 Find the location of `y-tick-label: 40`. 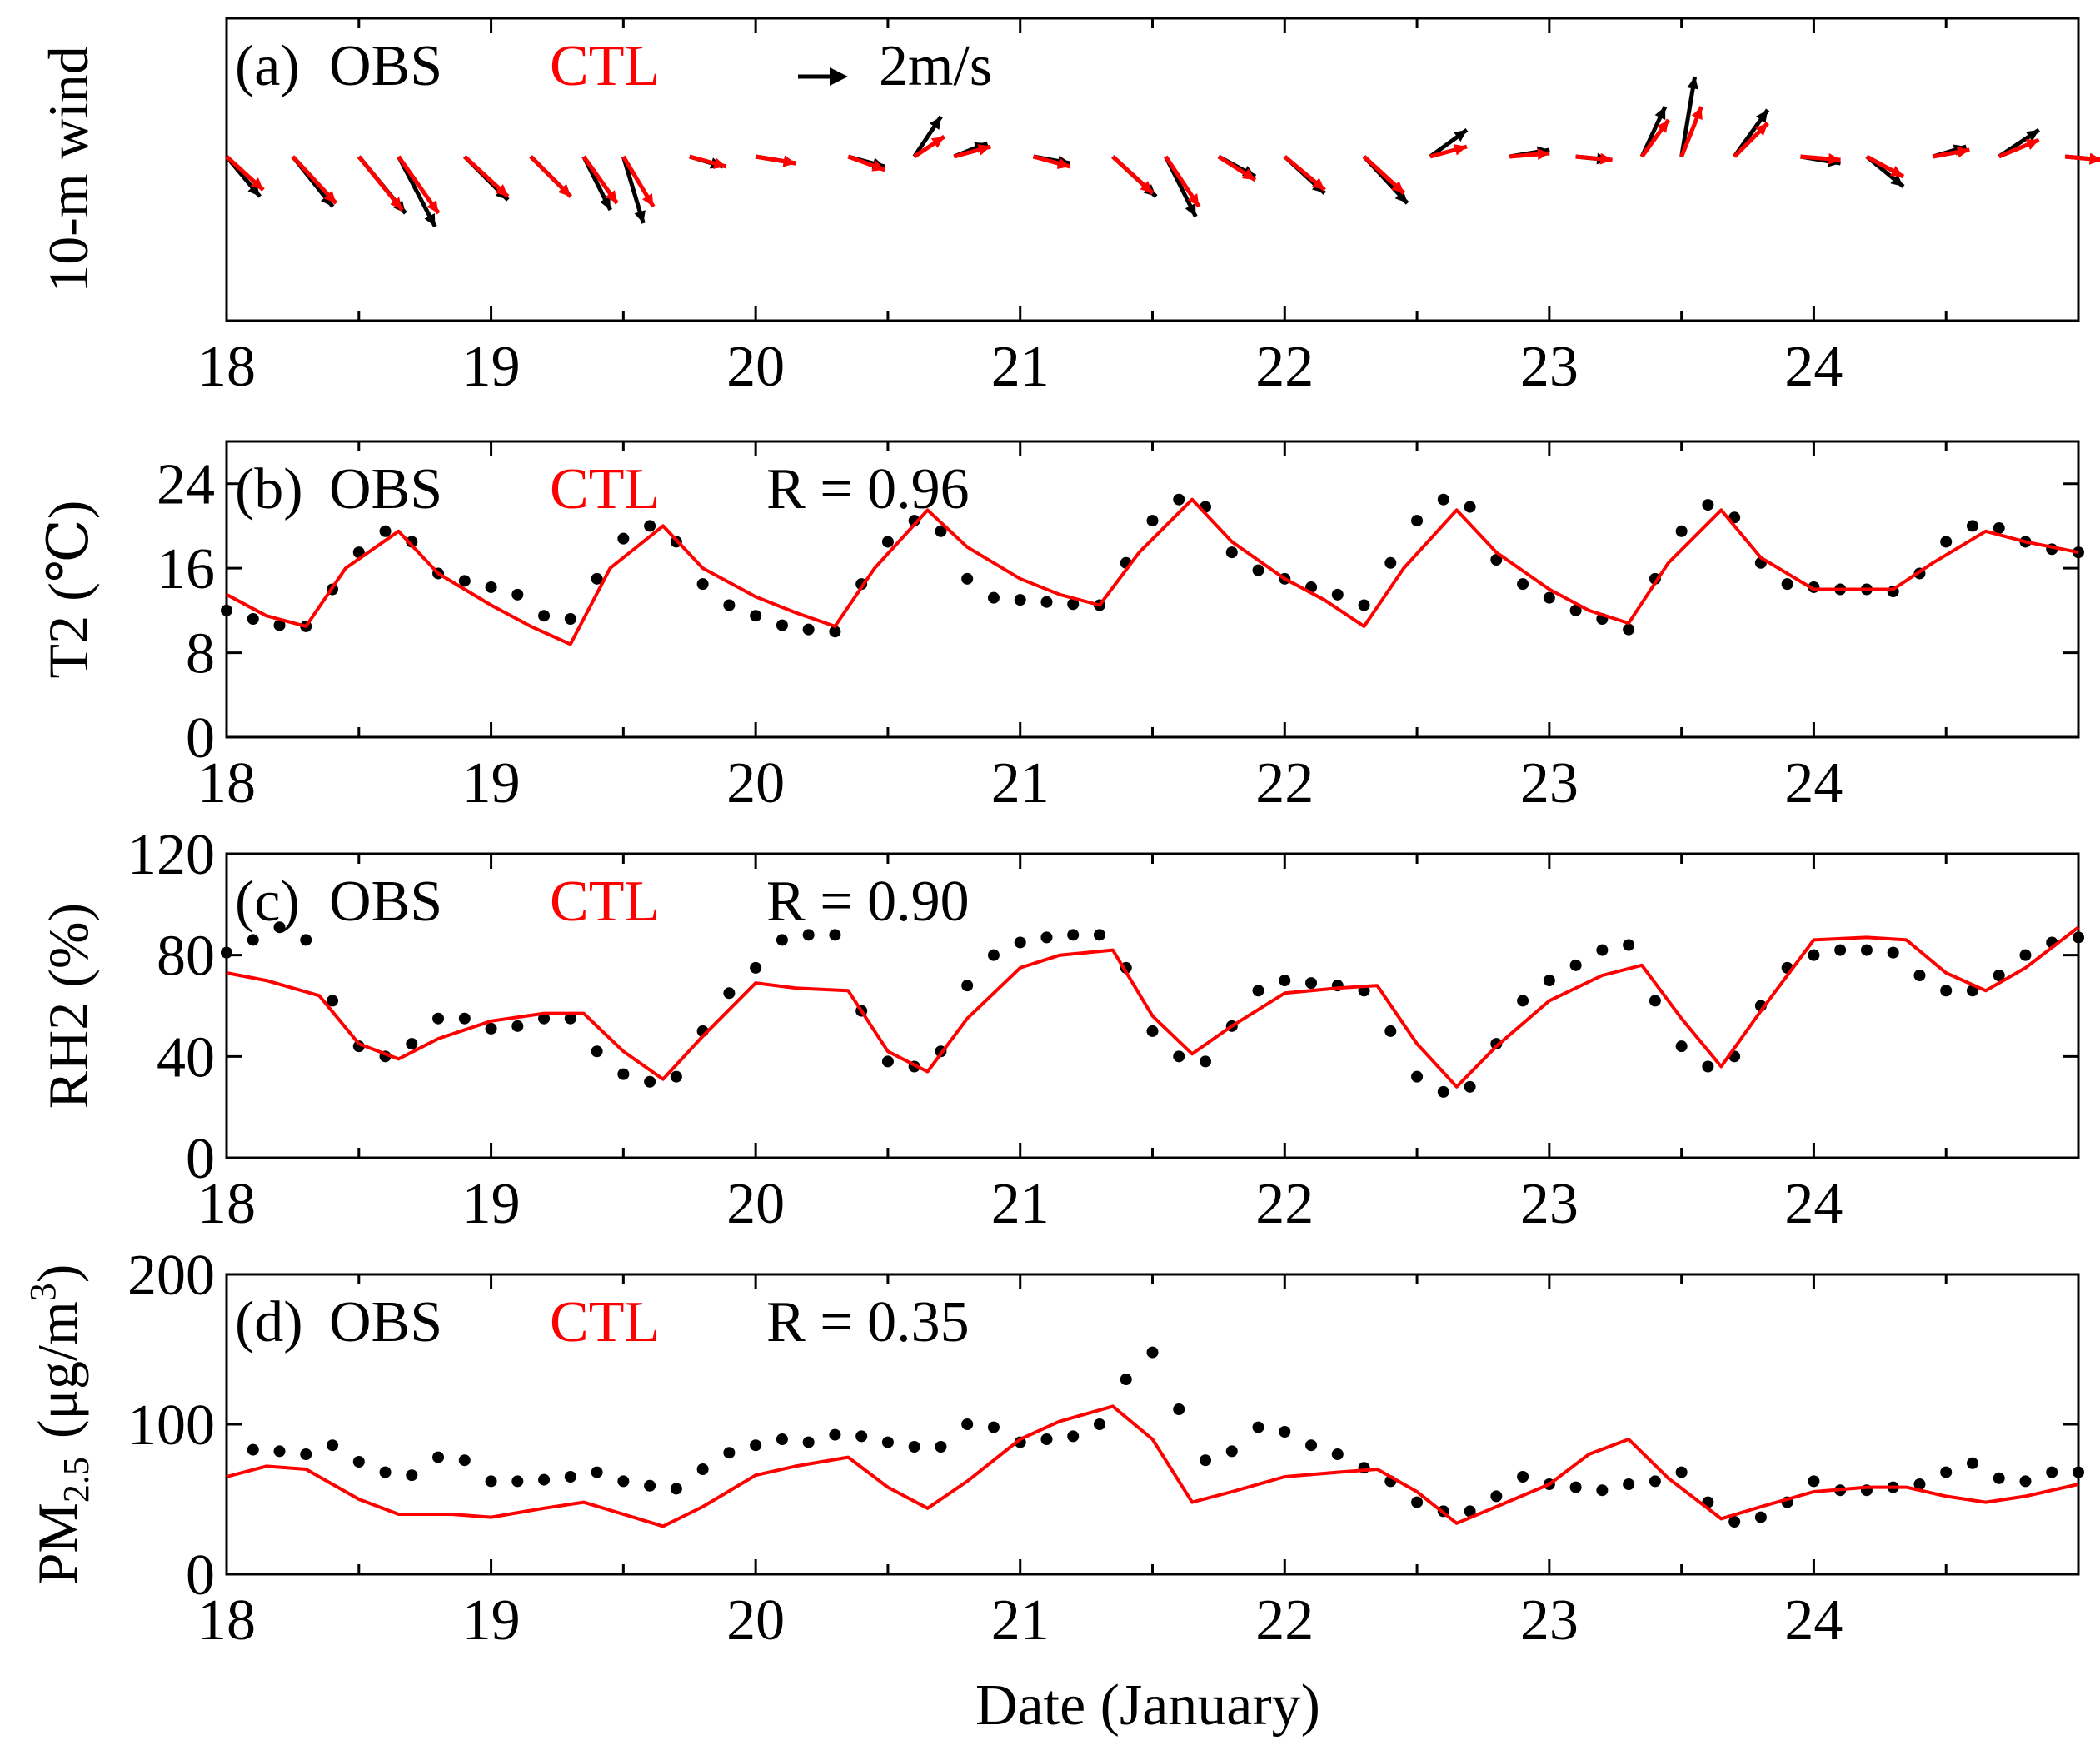

y-tick-label: 40 is located at coordinates (186, 1057).